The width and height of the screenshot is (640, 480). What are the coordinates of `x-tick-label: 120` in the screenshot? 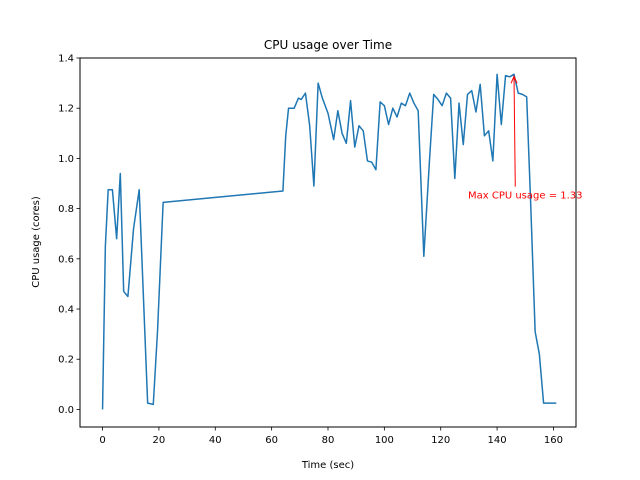 It's located at (440, 440).